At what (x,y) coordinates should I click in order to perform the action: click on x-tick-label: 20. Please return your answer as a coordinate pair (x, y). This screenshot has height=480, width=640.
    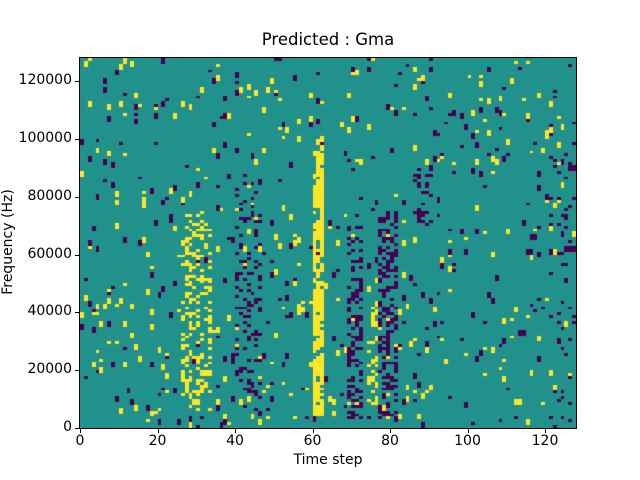
    Looking at the image, I should click on (157, 441).